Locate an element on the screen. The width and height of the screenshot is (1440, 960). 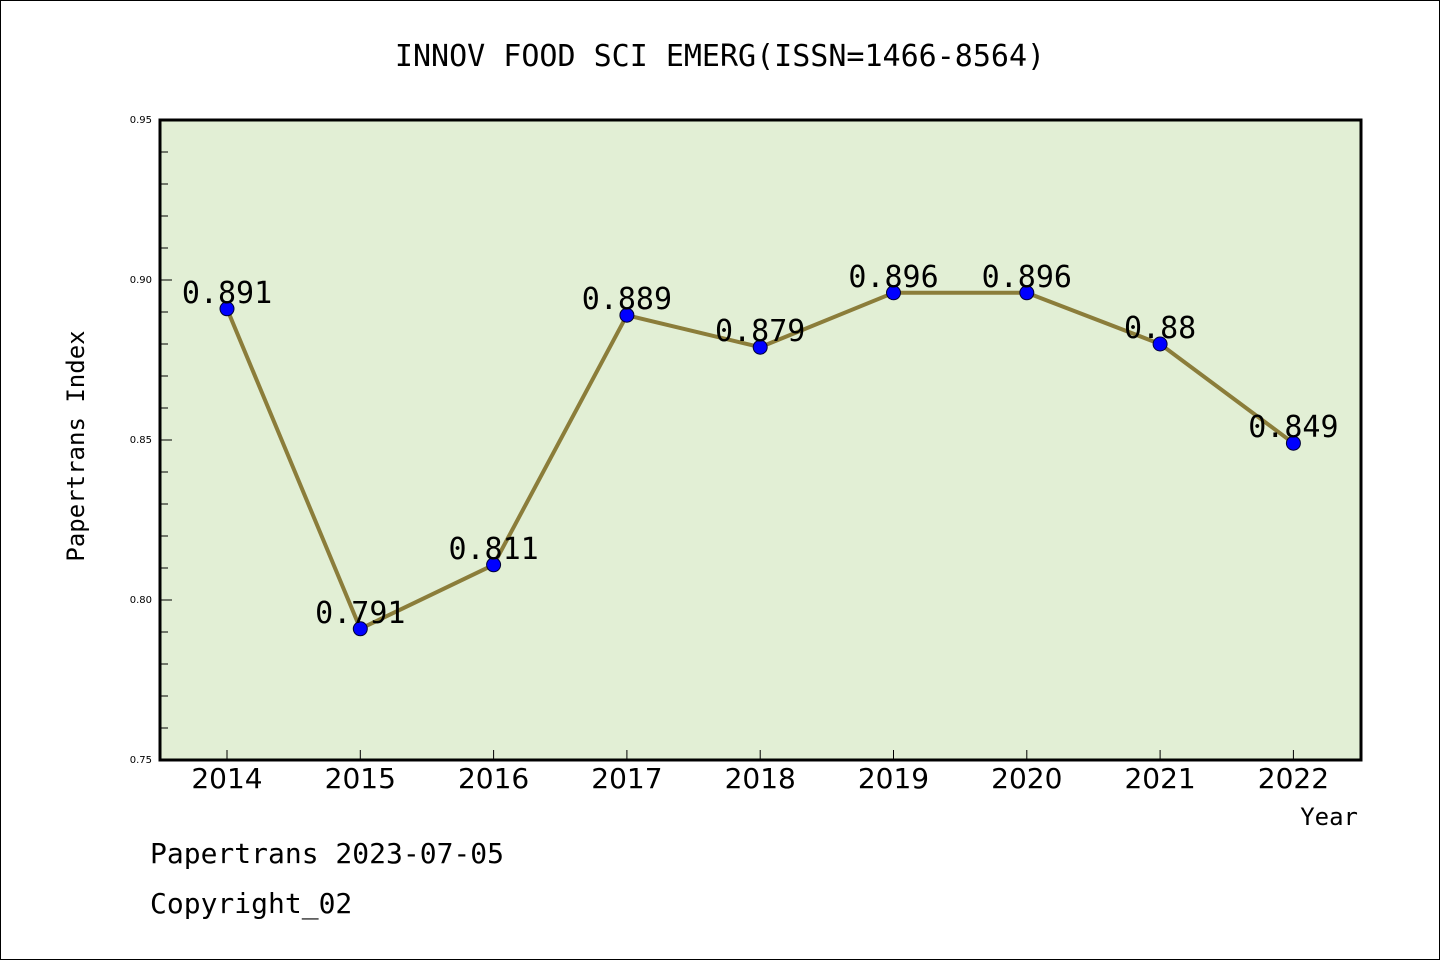
x-tick-label: 2014 is located at coordinates (226, 778).